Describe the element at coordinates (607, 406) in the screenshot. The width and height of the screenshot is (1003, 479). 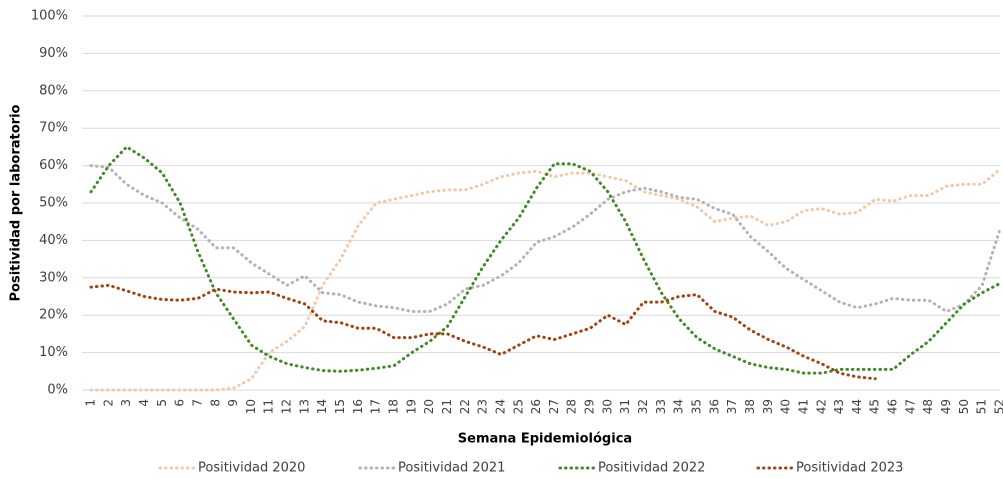
I see `x-tick-label: 30` at that location.